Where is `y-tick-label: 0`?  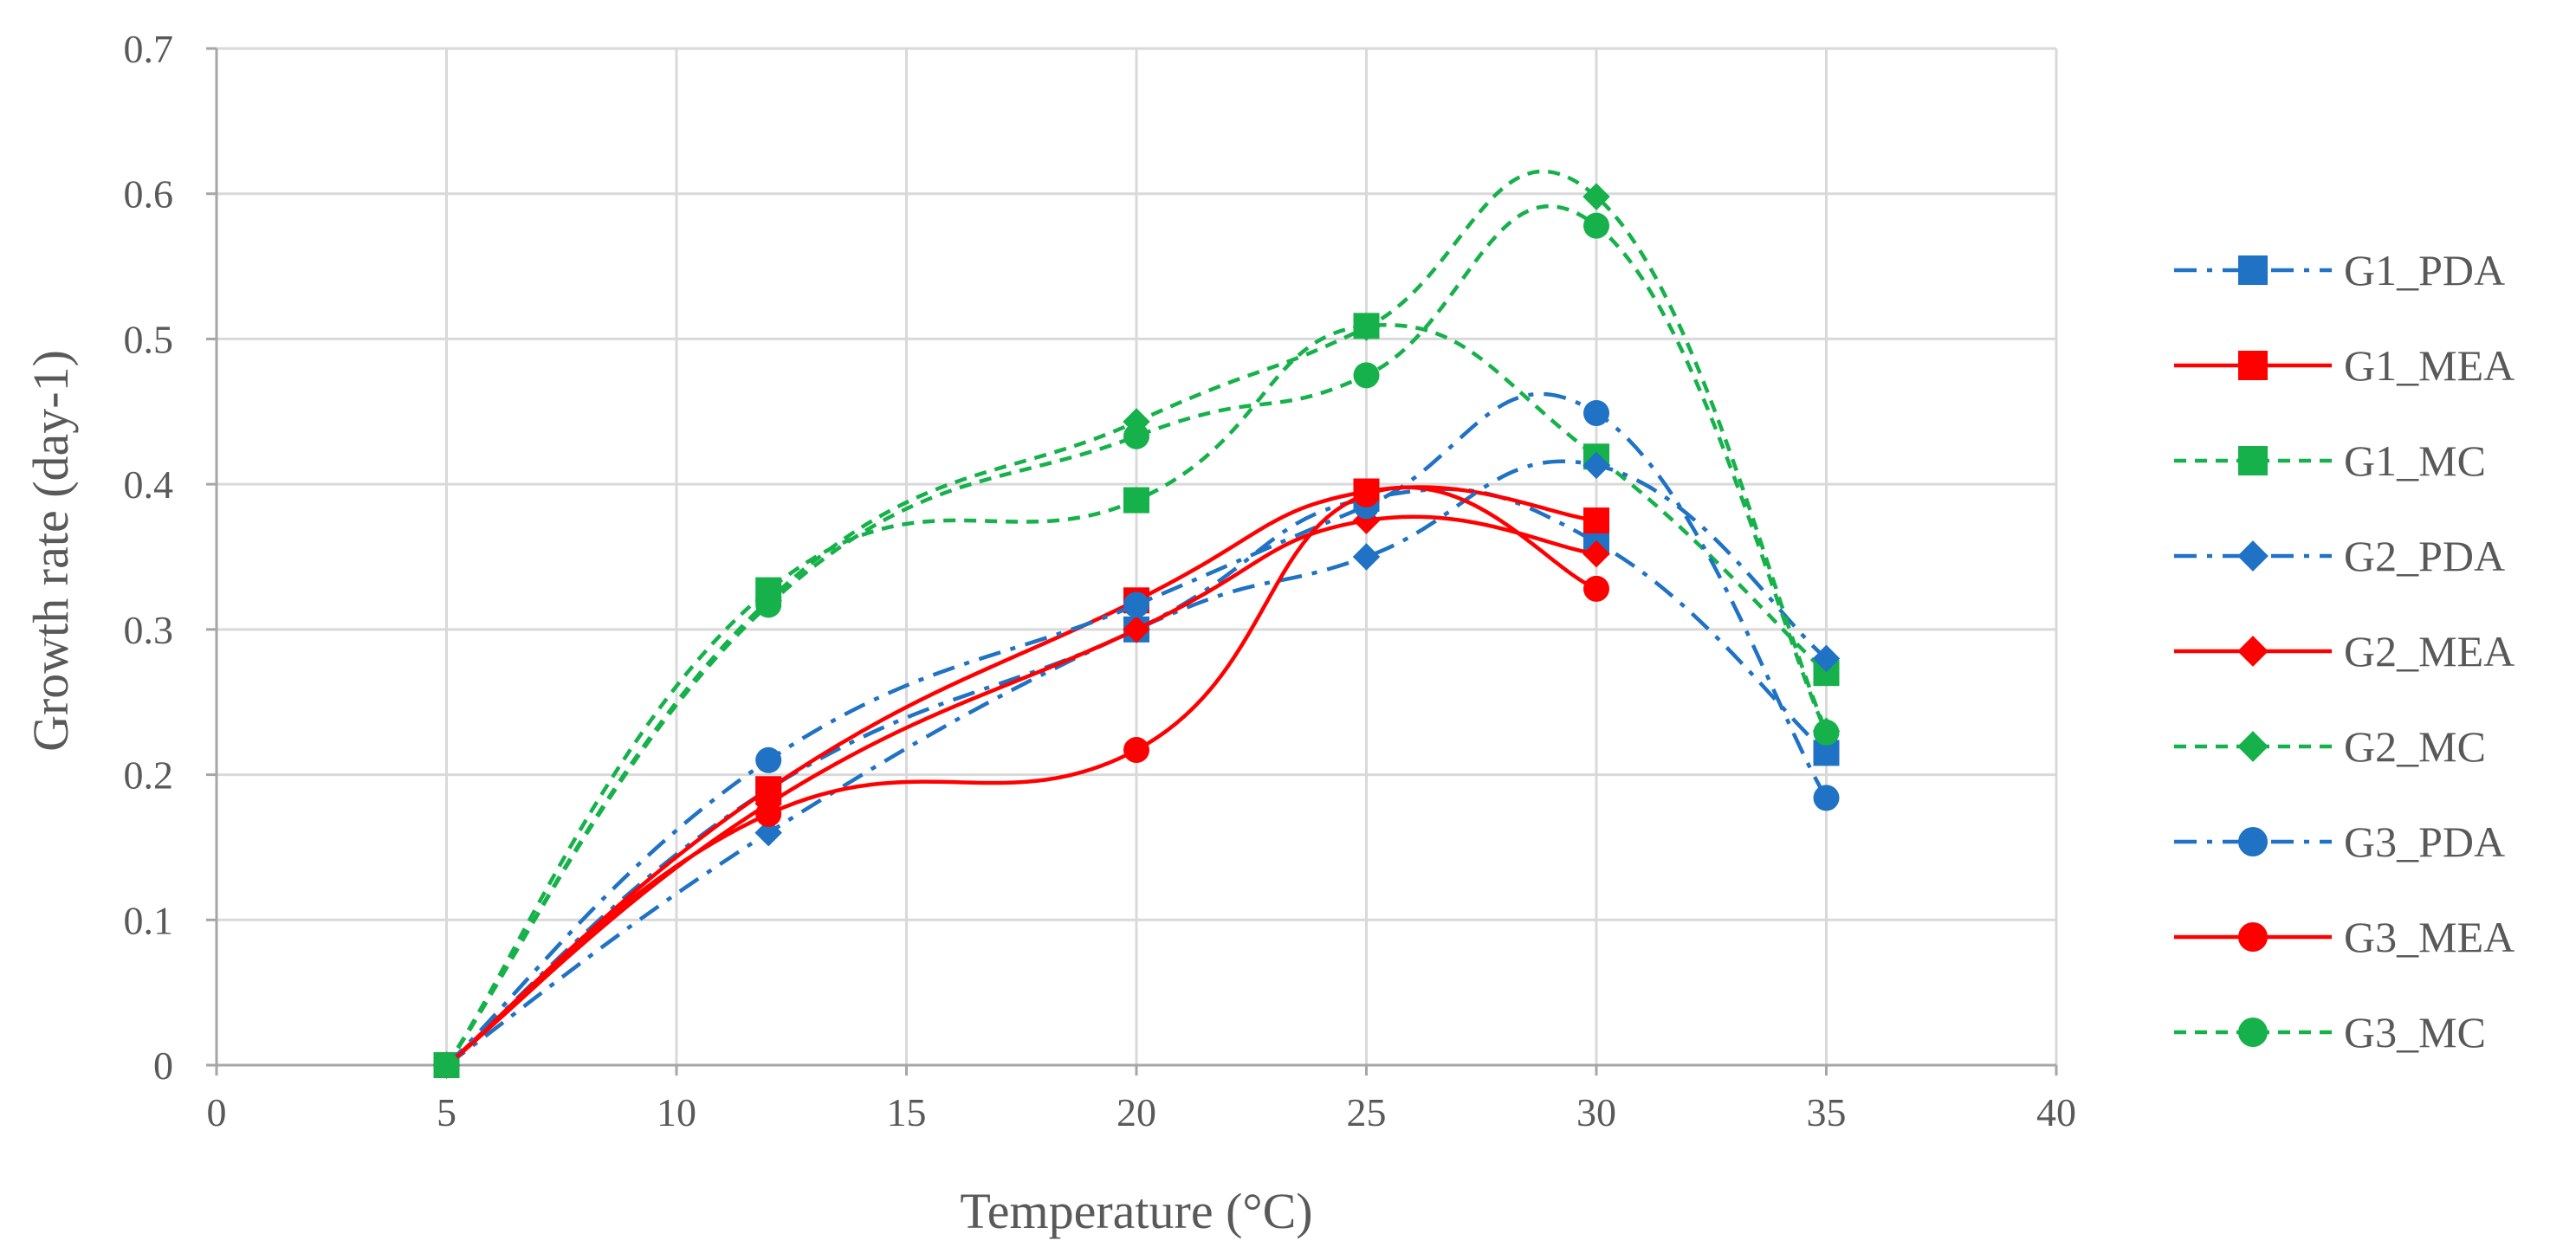 y-tick-label: 0 is located at coordinates (163, 1066).